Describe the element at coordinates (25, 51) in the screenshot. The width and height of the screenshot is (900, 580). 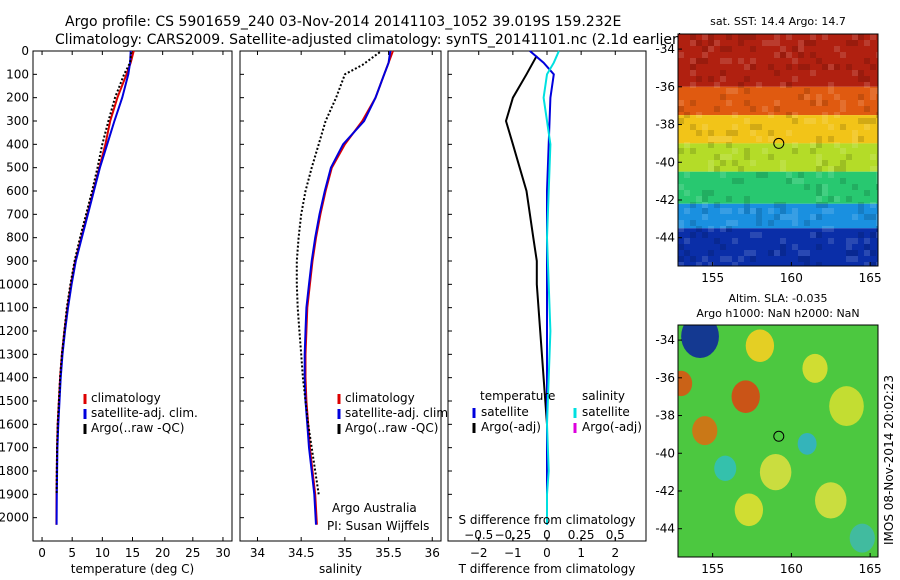
I see `y-tick-label: 0` at that location.